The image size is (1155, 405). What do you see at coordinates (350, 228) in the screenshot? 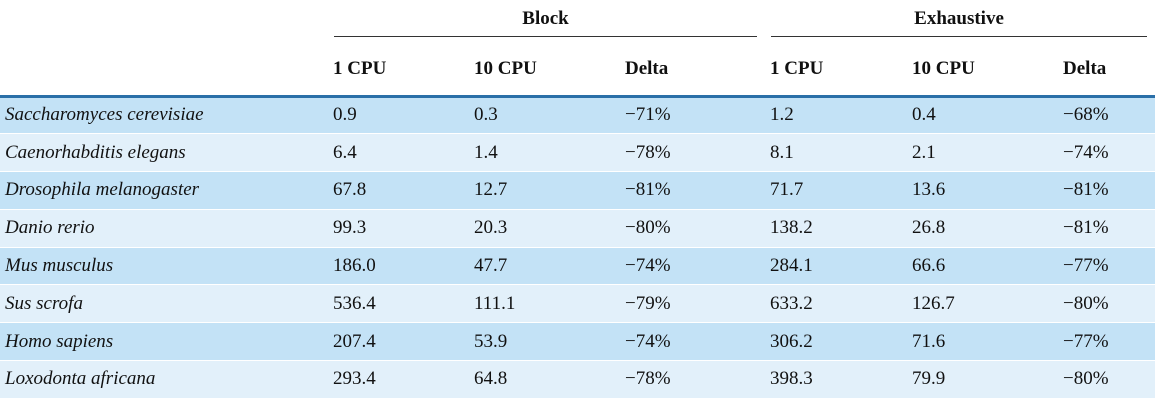
I see `value-cell: 99.3` at bounding box center [350, 228].